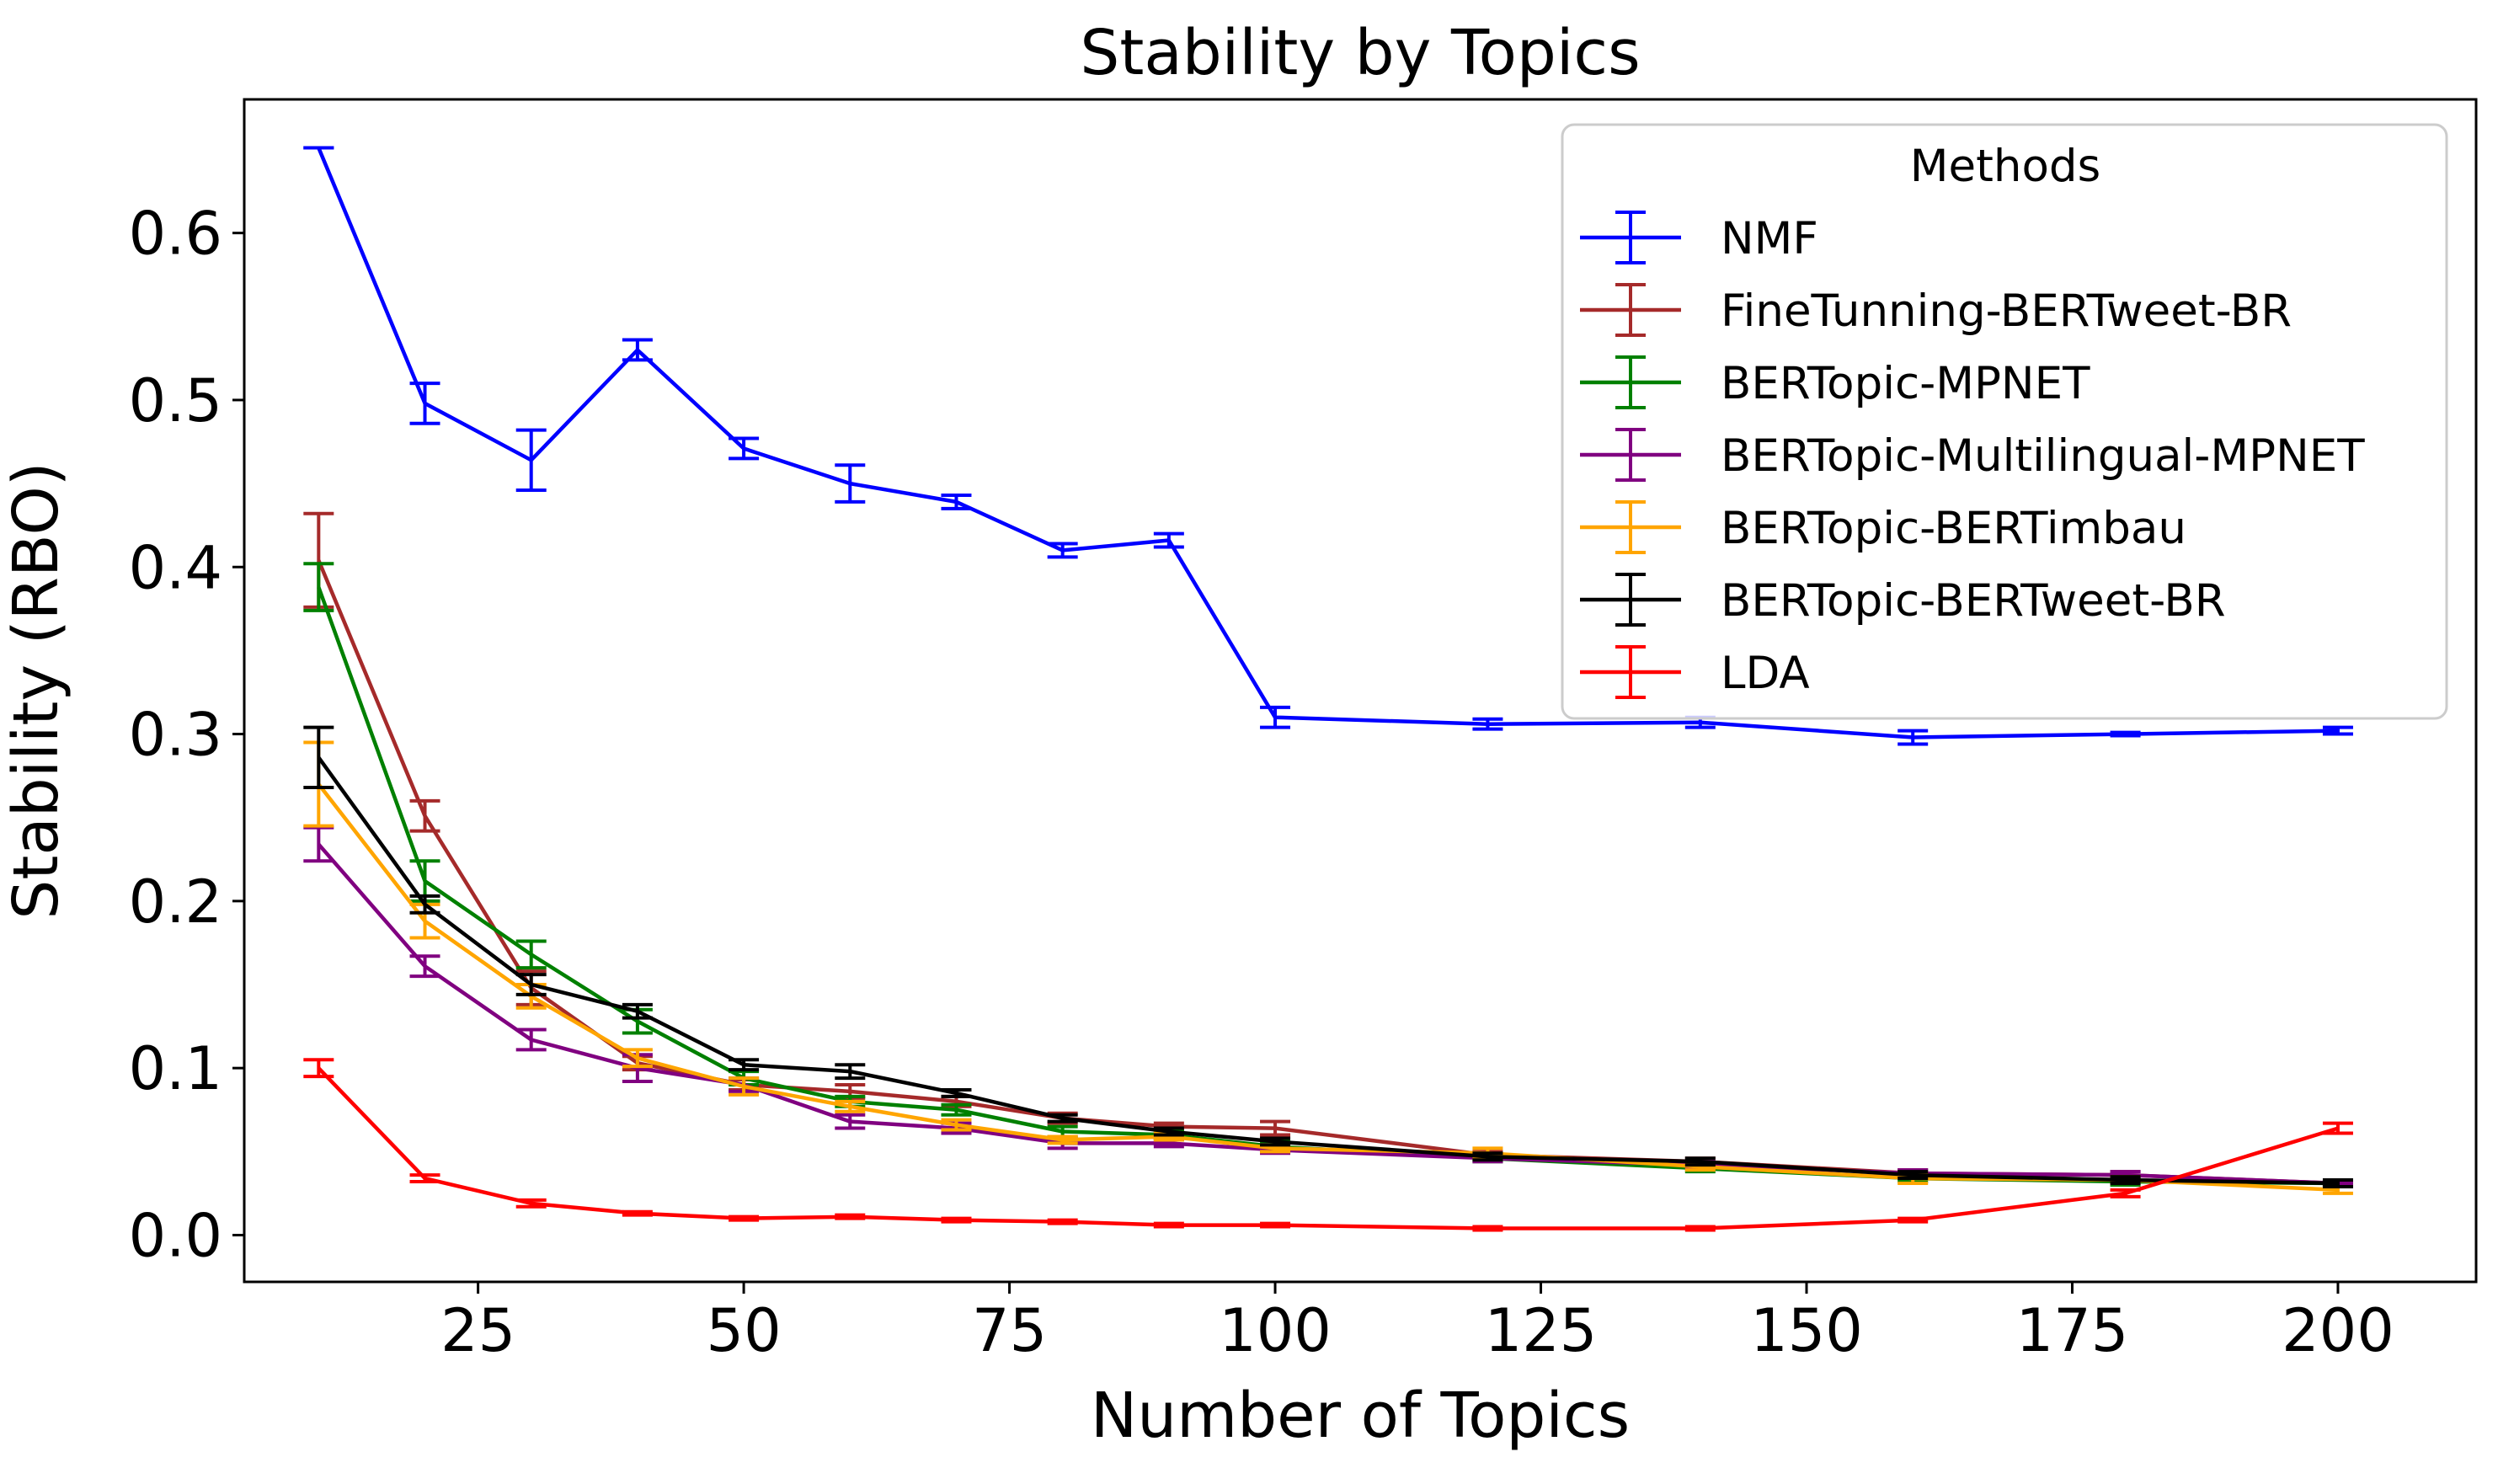 The height and width of the screenshot is (1484, 2498). Describe the element at coordinates (1806, 1331) in the screenshot. I see `x-tick-label: 150` at that location.